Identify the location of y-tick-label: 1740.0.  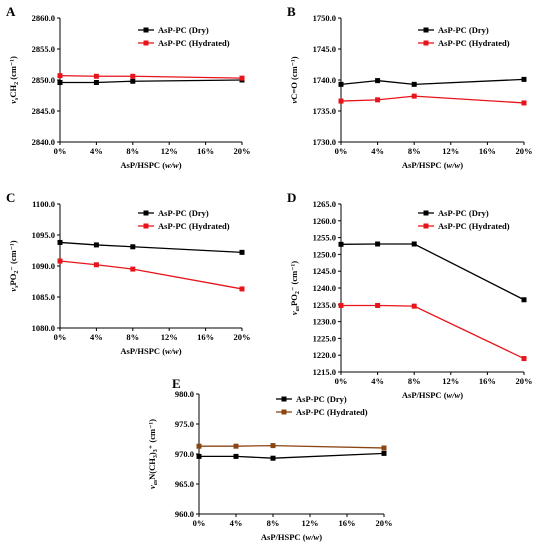
(324, 80).